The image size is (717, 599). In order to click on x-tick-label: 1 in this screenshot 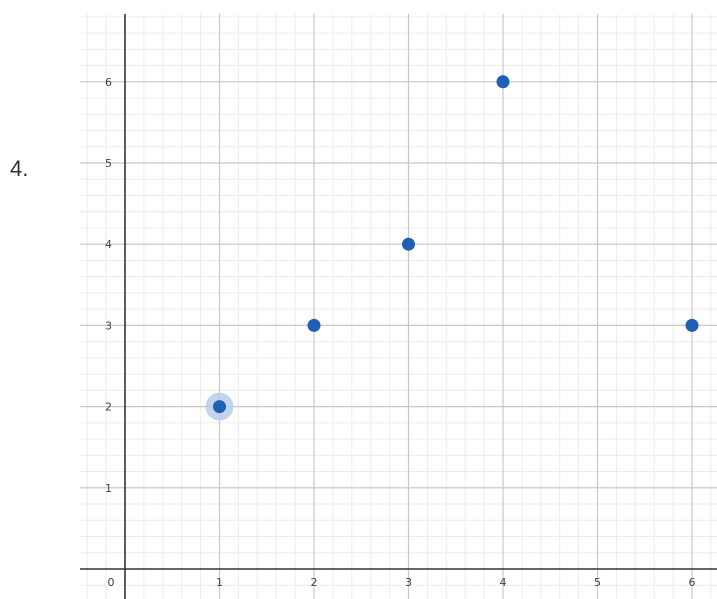, I will do `click(219, 582)`.